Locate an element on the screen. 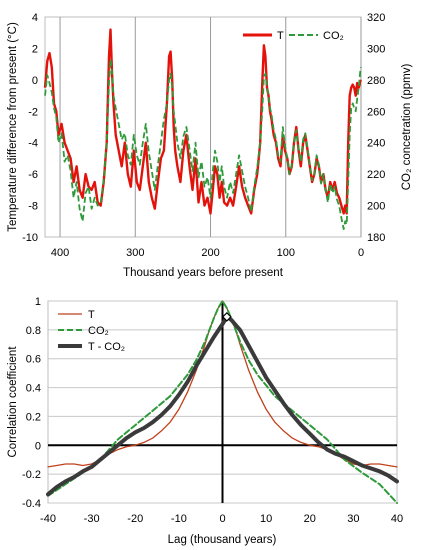 This screenshot has width=427, height=550. chart1-y2-tick-label: 200 is located at coordinates (376, 207).